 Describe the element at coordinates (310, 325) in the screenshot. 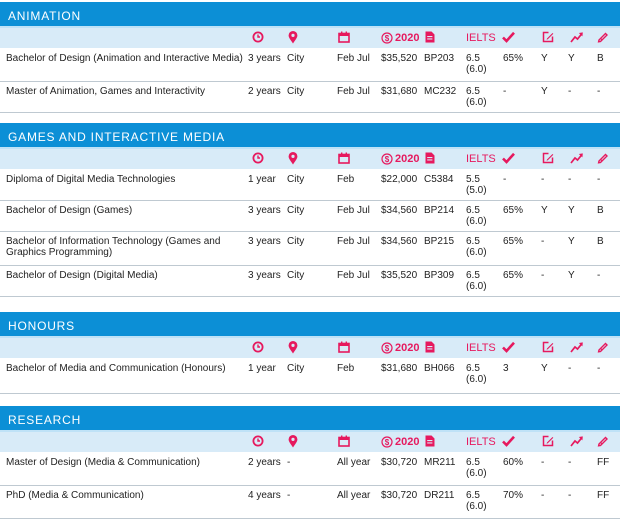

I see `section-title: HONOURS` at that location.